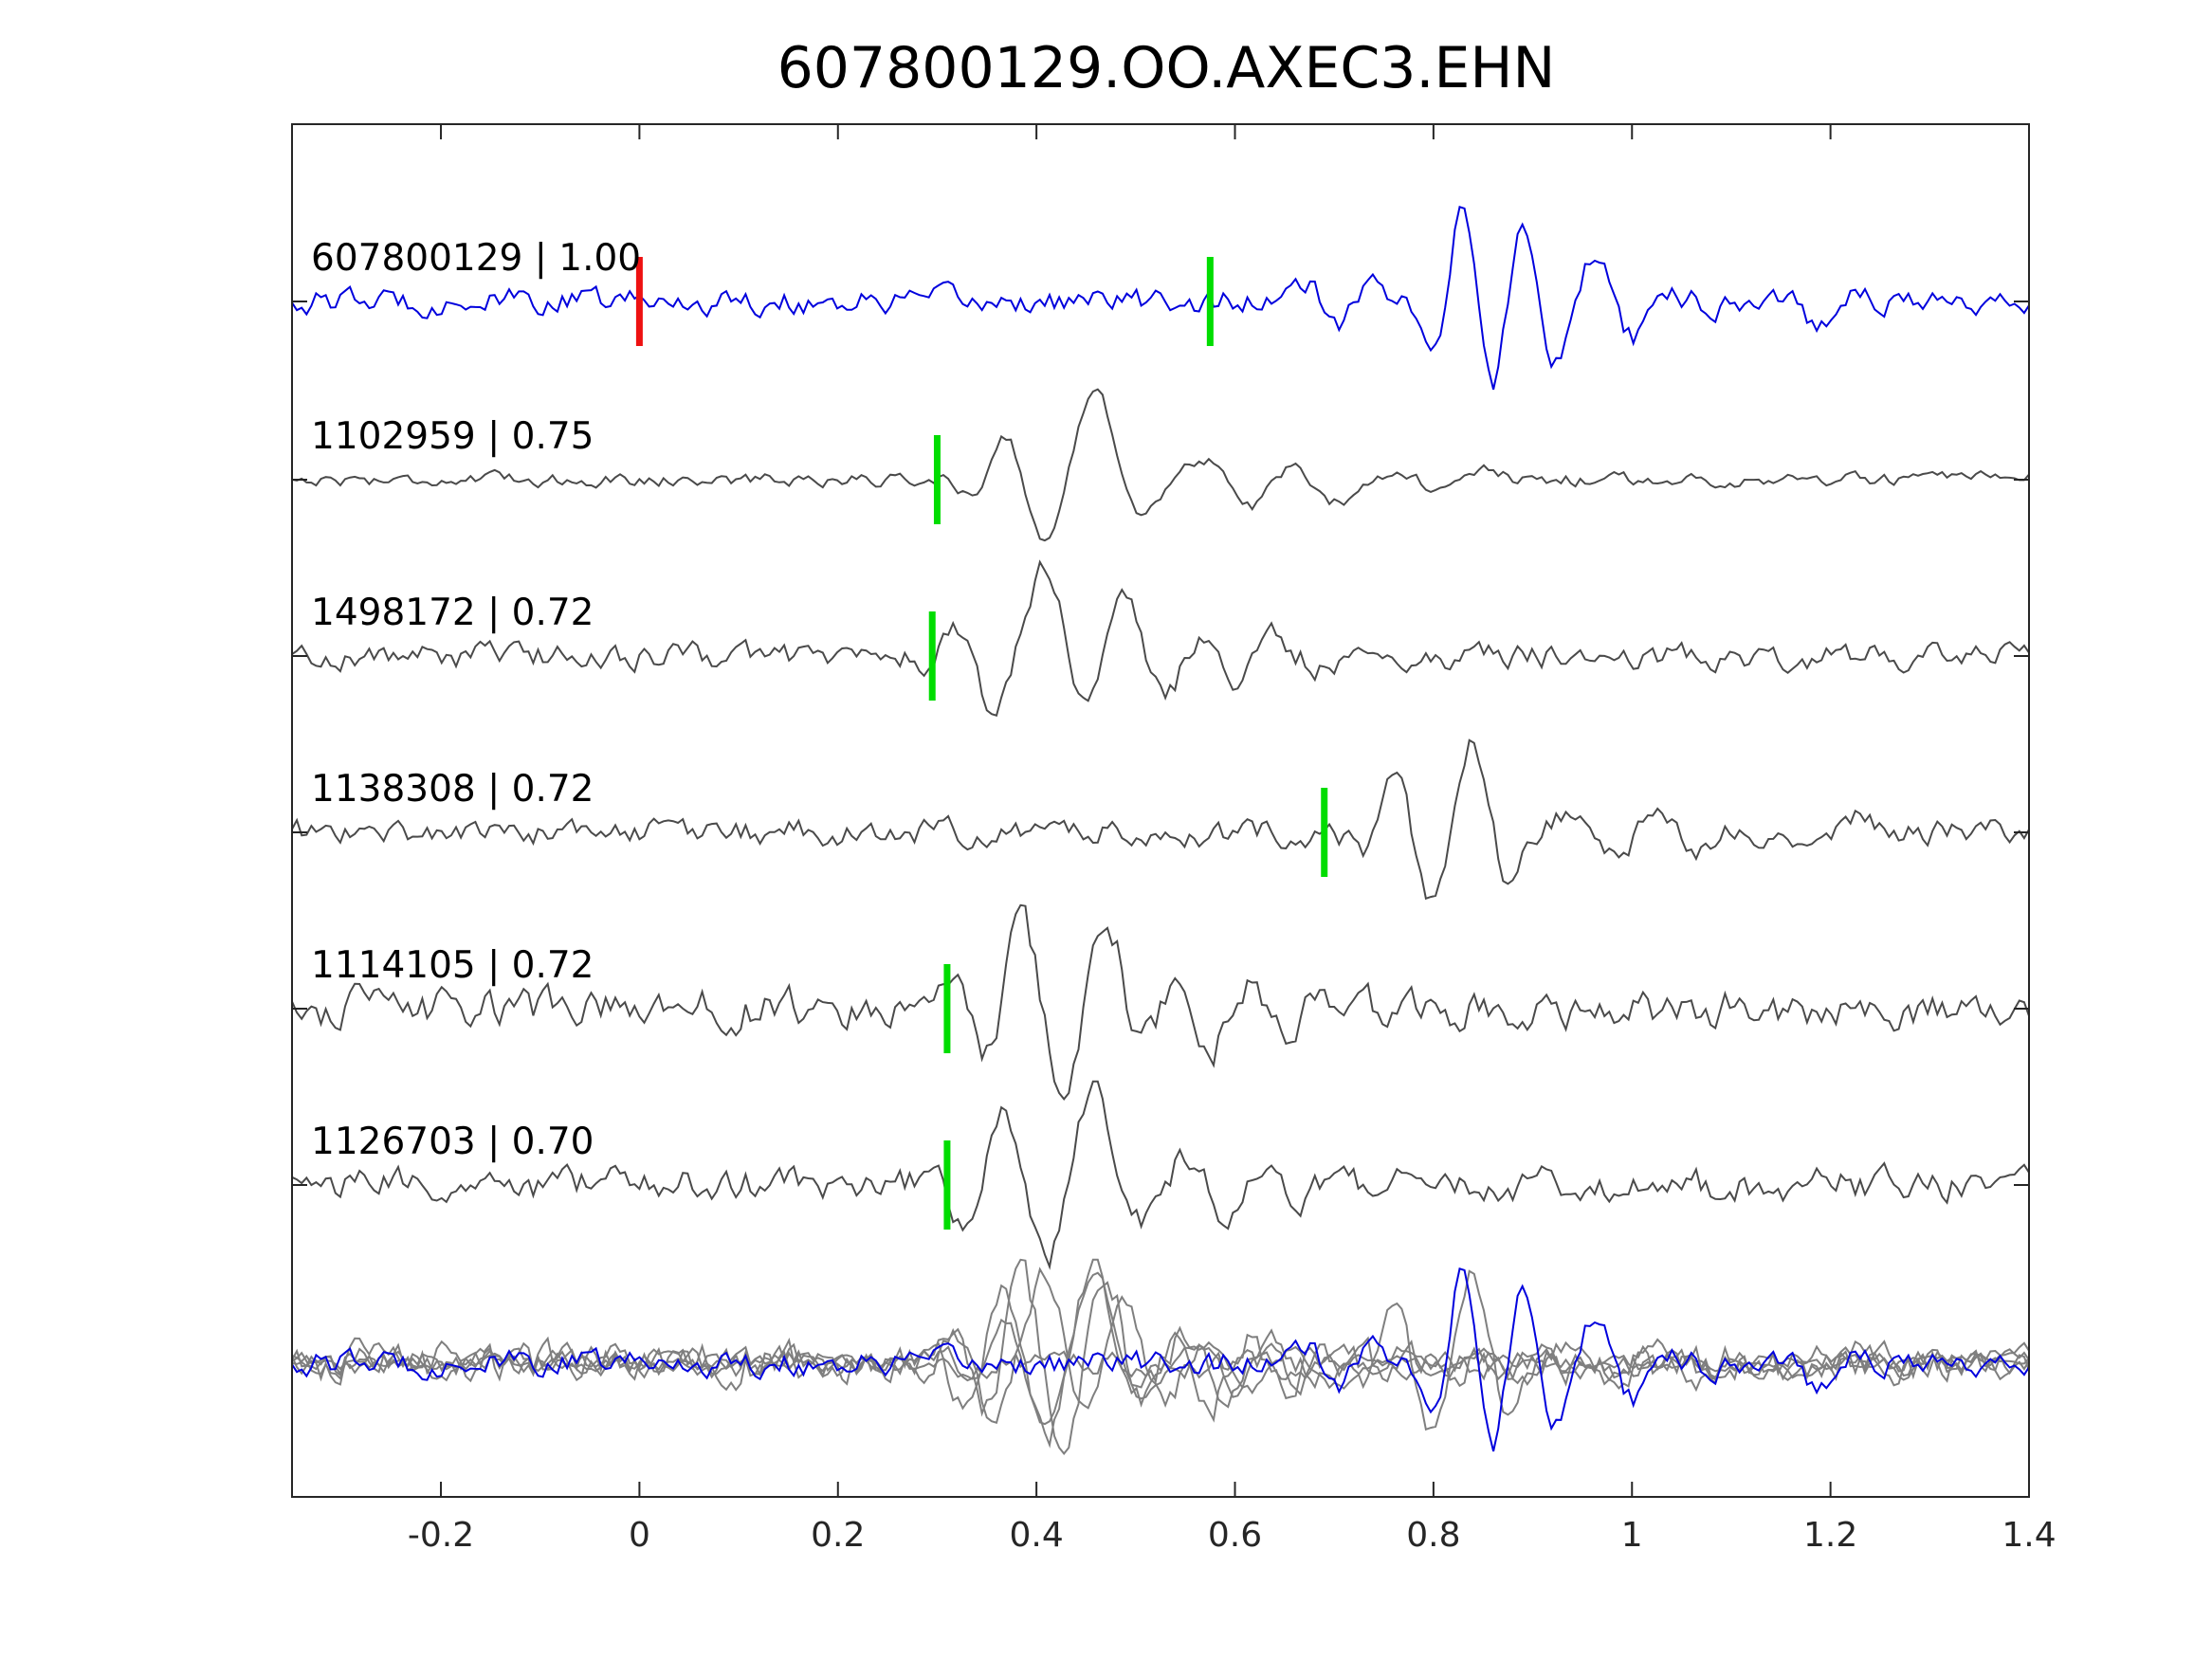 The height and width of the screenshot is (1659, 2212). Describe the element at coordinates (452, 789) in the screenshot. I see `trace-label-4: 1138308 | 0.72` at that location.